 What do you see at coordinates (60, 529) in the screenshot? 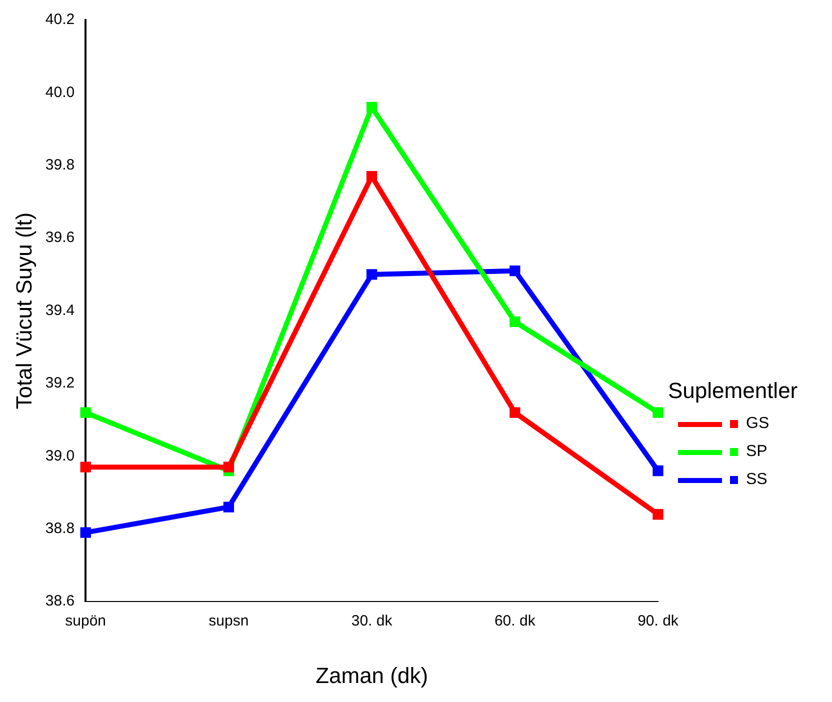
I see `y-tick-label: 38.8` at bounding box center [60, 529].